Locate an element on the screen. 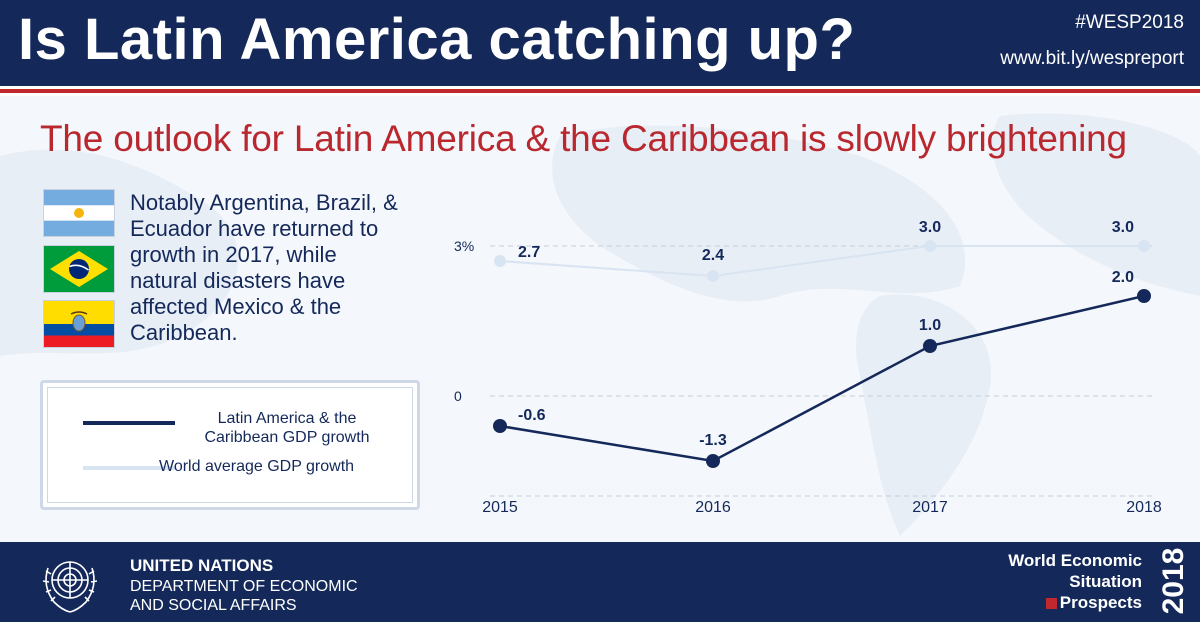 Image resolution: width=1200 pixels, height=623 pixels. report-title-line2: Situation is located at coordinates (1105, 581).